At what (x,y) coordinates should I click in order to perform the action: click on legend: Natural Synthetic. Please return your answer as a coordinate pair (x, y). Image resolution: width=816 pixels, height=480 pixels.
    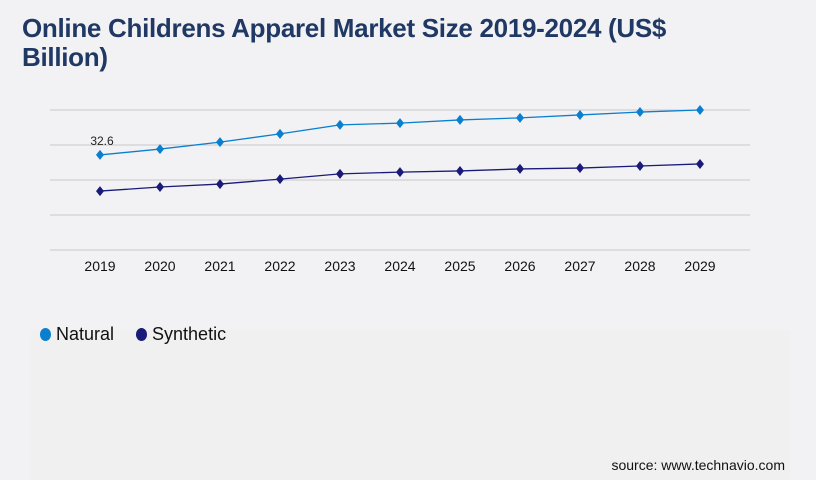
    Looking at the image, I should click on (133, 334).